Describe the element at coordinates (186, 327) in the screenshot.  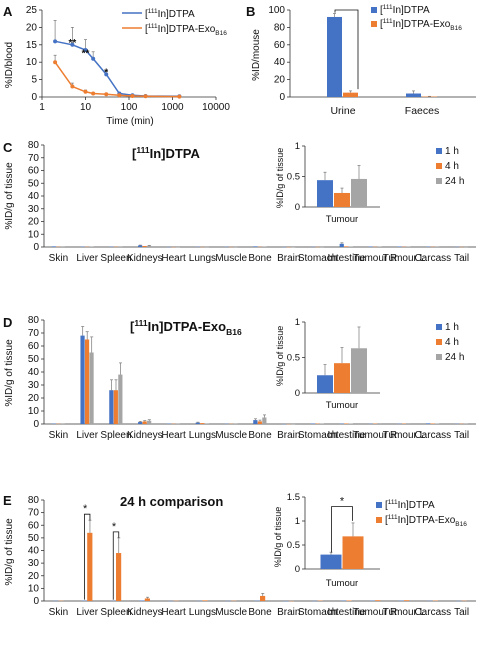
I see `panel-d-title: [111In]DTPA-ExoB16` at that location.